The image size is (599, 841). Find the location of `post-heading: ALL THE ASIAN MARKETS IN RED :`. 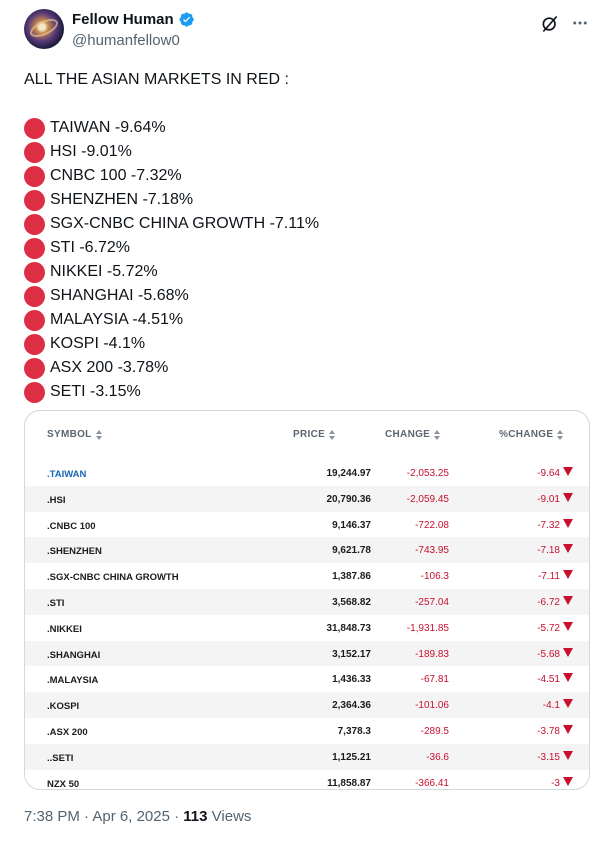

post-heading: ALL THE ASIAN MARKETS IN RED : is located at coordinates (156, 79).